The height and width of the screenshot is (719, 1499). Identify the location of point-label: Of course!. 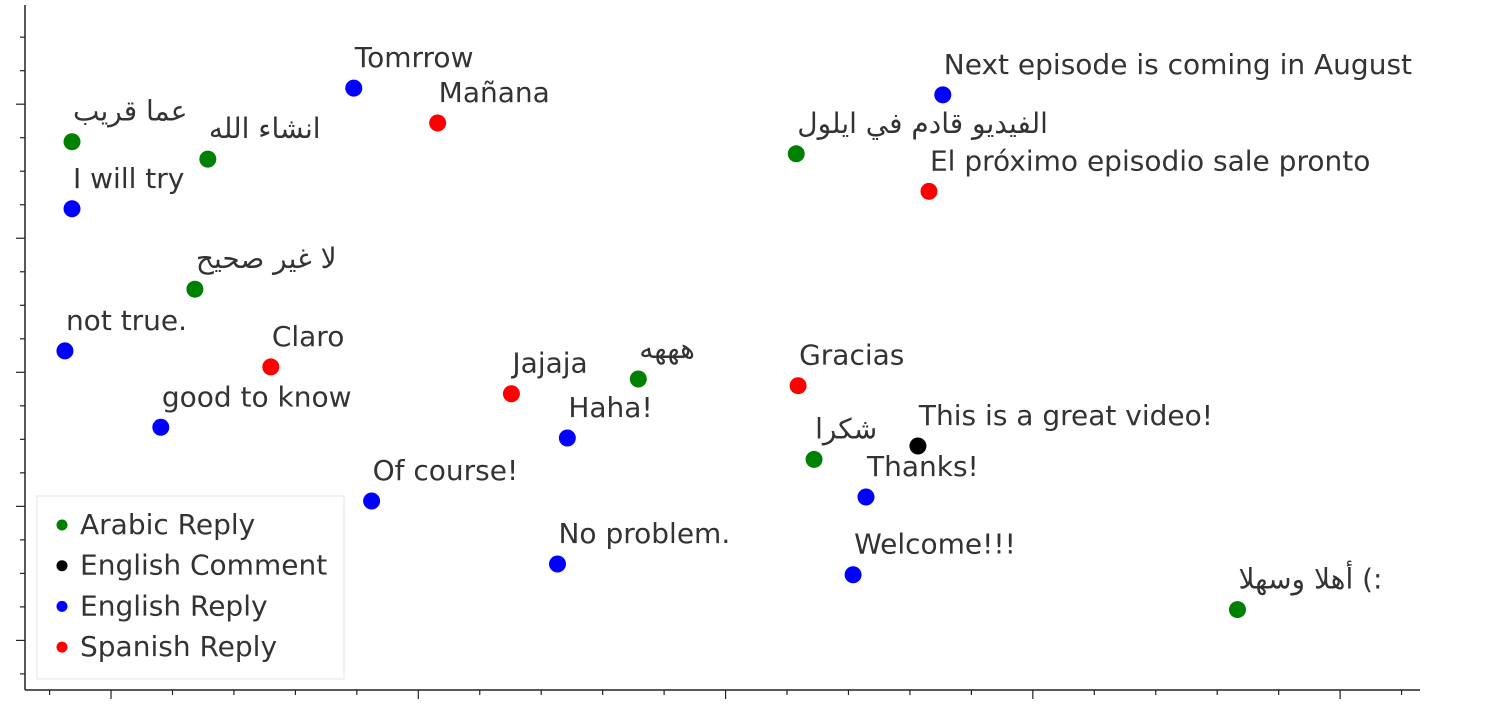
(446, 470).